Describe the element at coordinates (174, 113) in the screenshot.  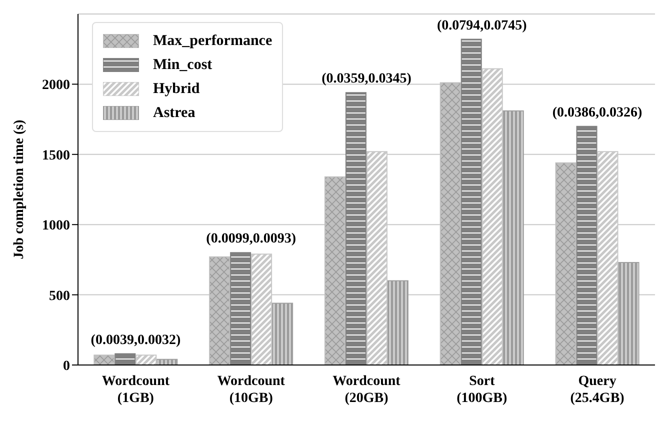
I see `legend-label: Astrea` at that location.